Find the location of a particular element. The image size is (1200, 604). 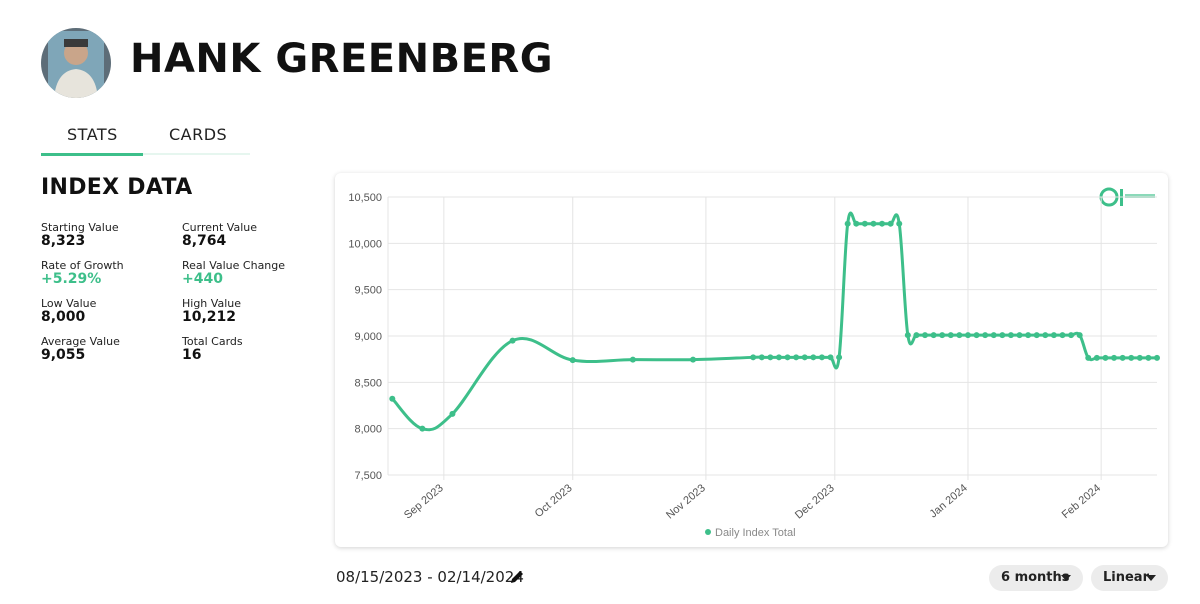

tab: CARDS is located at coordinates (198, 134).